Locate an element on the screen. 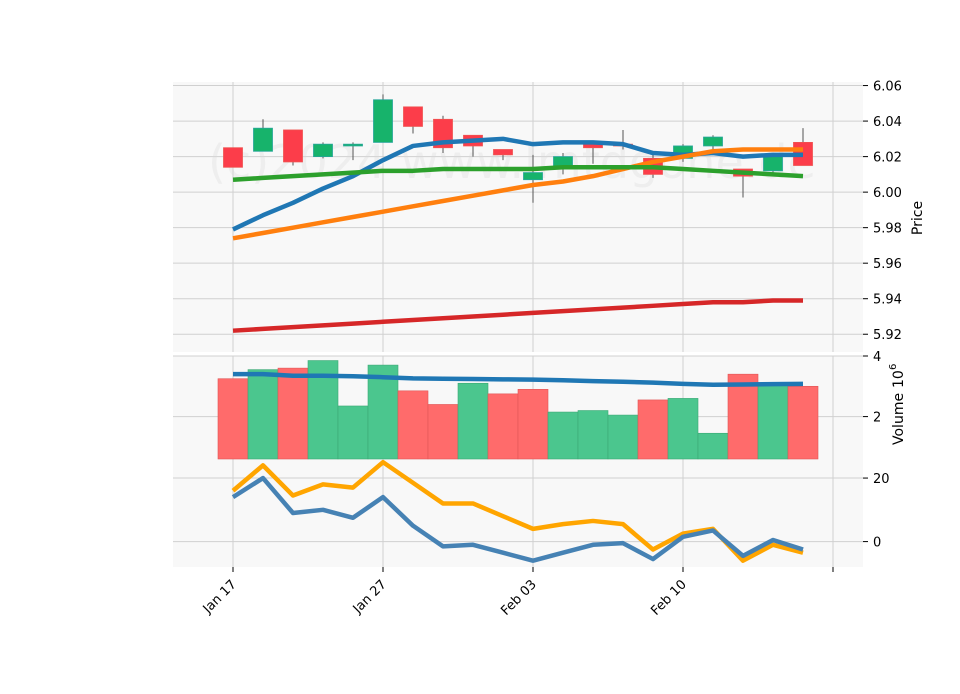  volume-tick-label: 4 is located at coordinates (877, 357).